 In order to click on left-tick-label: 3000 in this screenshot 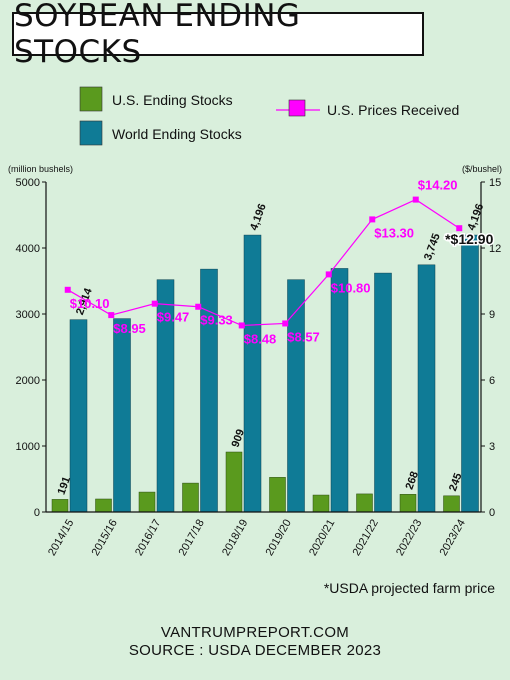, I will do `click(28, 315)`.